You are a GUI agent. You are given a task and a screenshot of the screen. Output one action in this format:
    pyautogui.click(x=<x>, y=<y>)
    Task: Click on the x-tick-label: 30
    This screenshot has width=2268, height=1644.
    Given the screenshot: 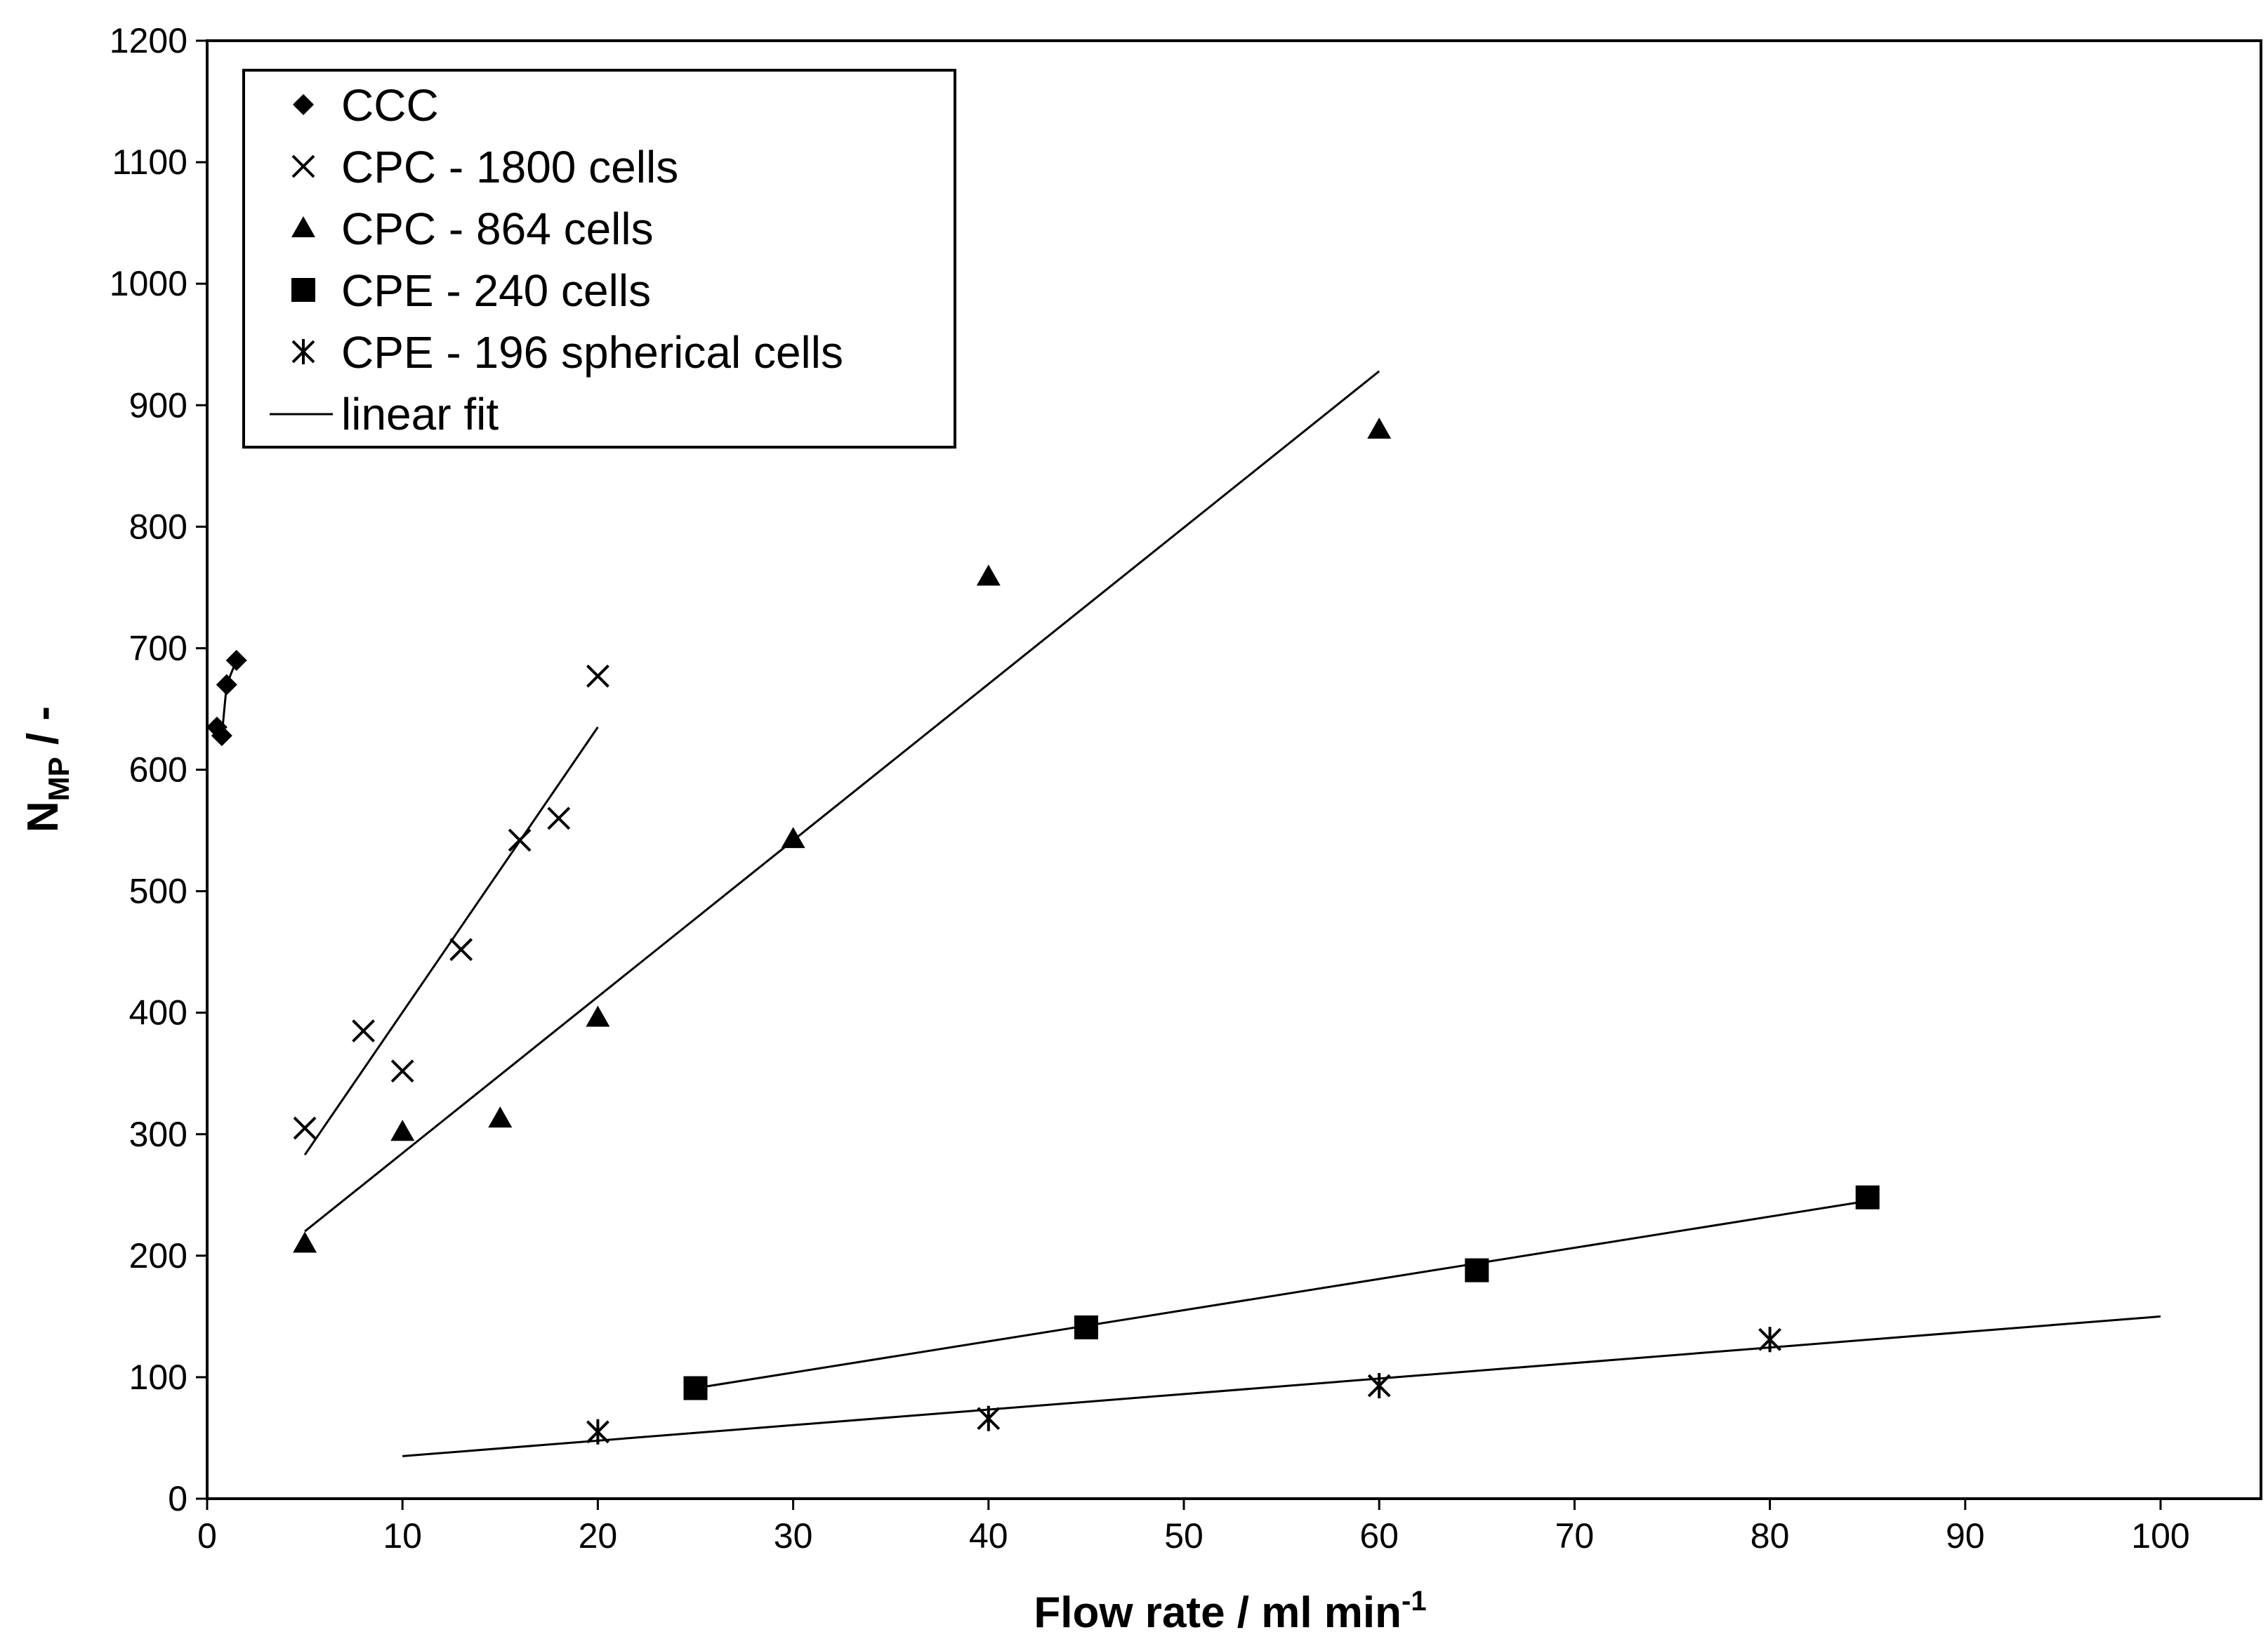 What is the action you would take?
    pyautogui.click(x=793, y=1536)
    